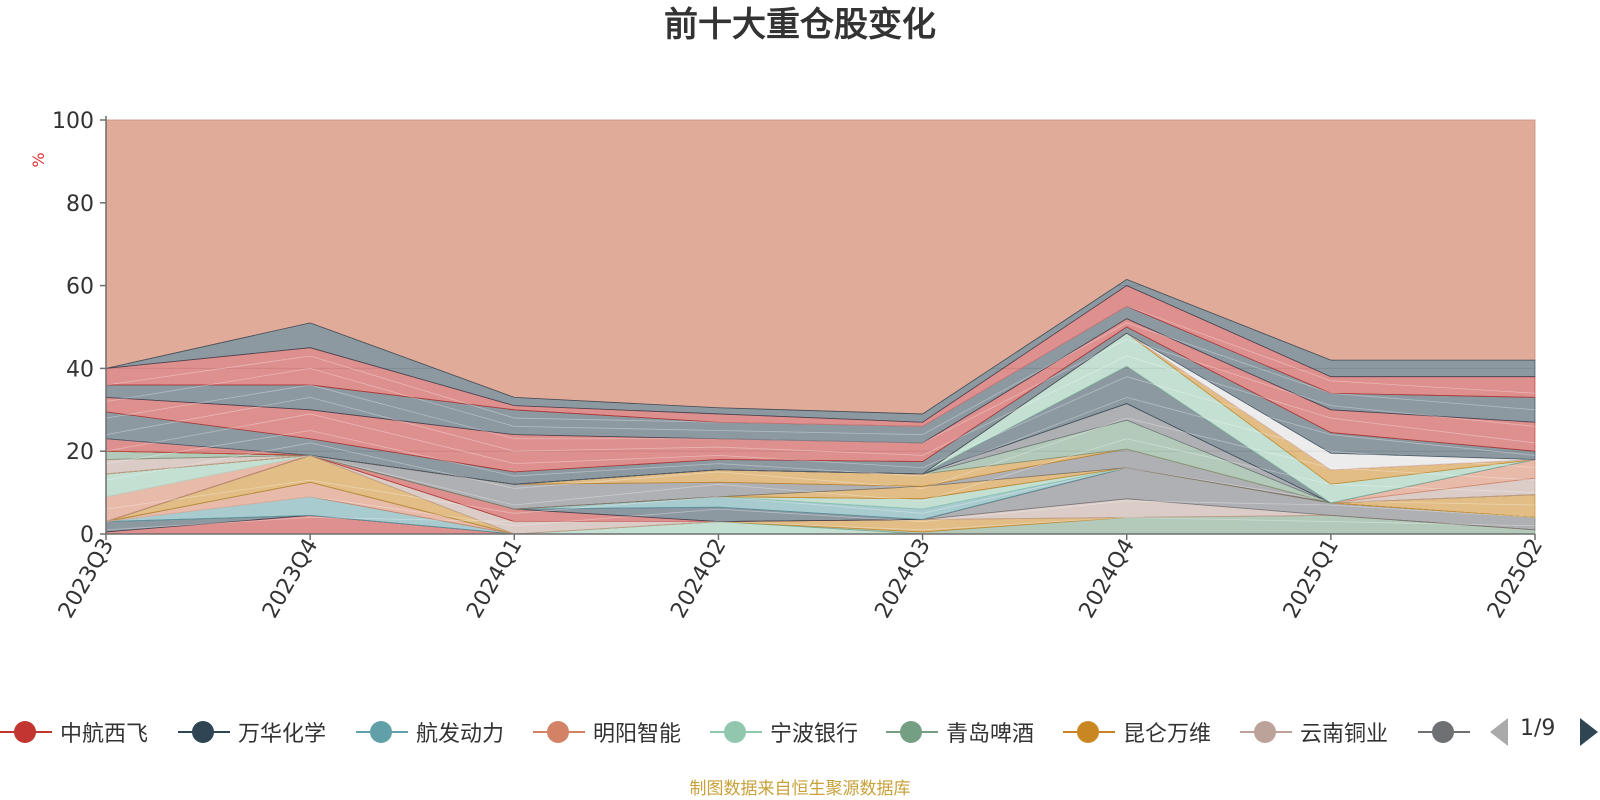 Image resolution: width=1600 pixels, height=800 pixels. Describe the element at coordinates (1107, 579) in the screenshot. I see `x-tick-label: 2024Q4` at that location.